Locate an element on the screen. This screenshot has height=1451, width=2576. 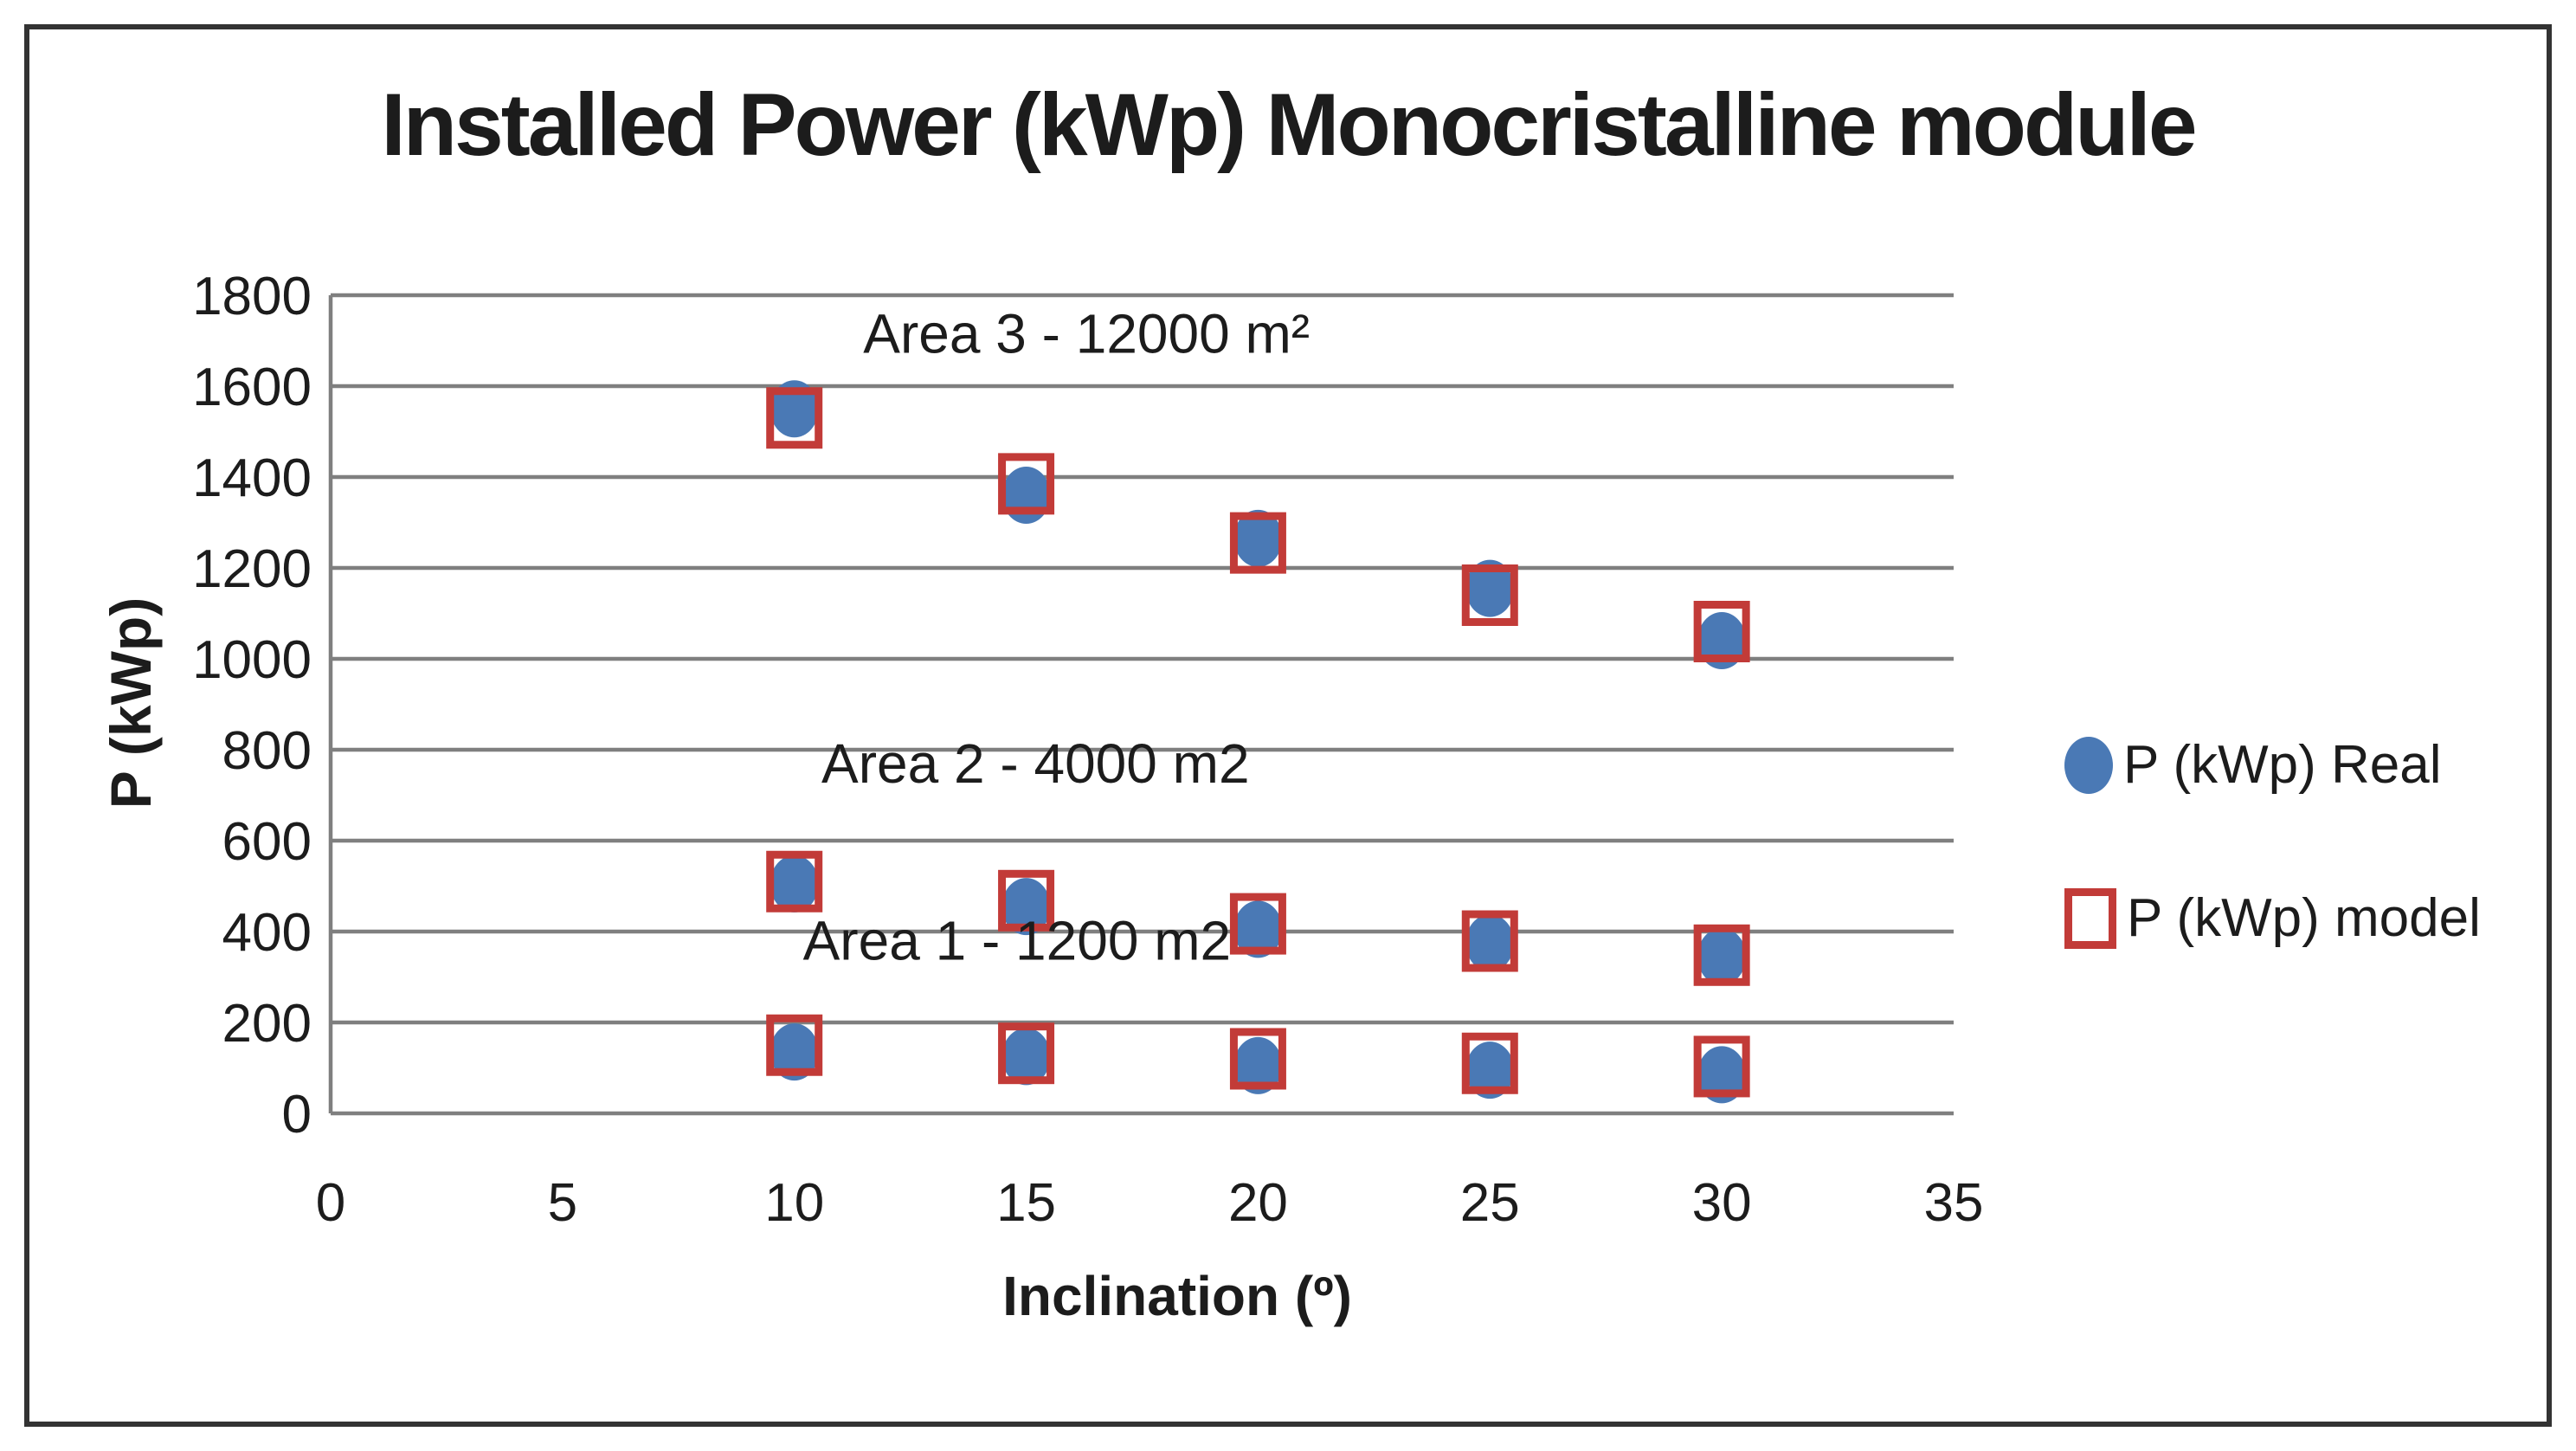
x-tick-label: 5 is located at coordinates (562, 1203).